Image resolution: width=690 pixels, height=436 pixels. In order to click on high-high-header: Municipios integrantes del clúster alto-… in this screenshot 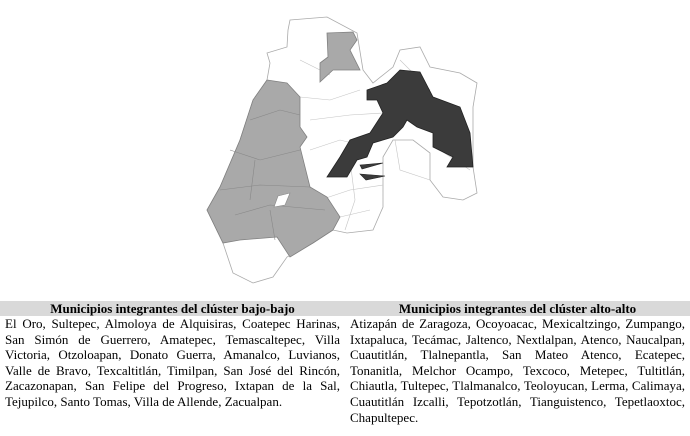, I will do `click(517, 308)`.